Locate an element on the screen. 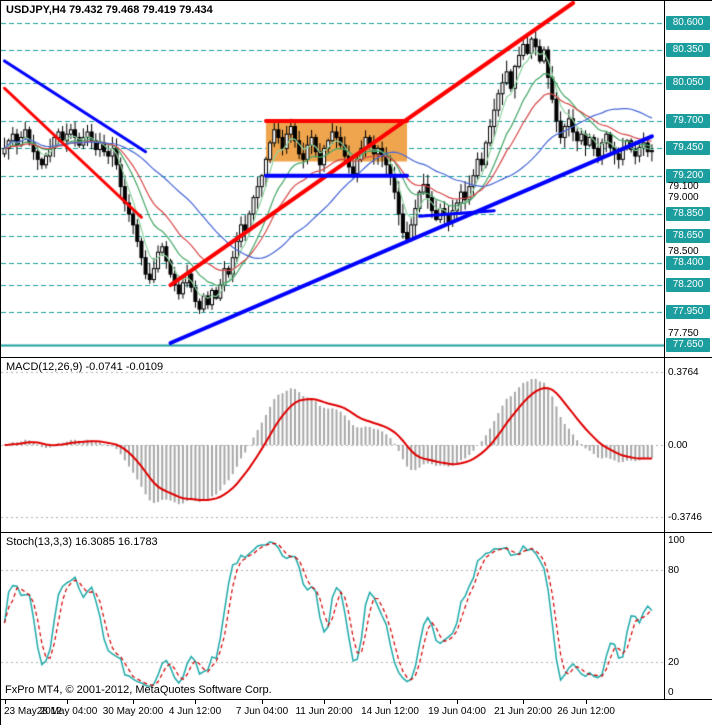 Image resolution: width=712 pixels, height=725 pixels. time-axis-label: 11 Jun 20:00 is located at coordinates (324, 711).